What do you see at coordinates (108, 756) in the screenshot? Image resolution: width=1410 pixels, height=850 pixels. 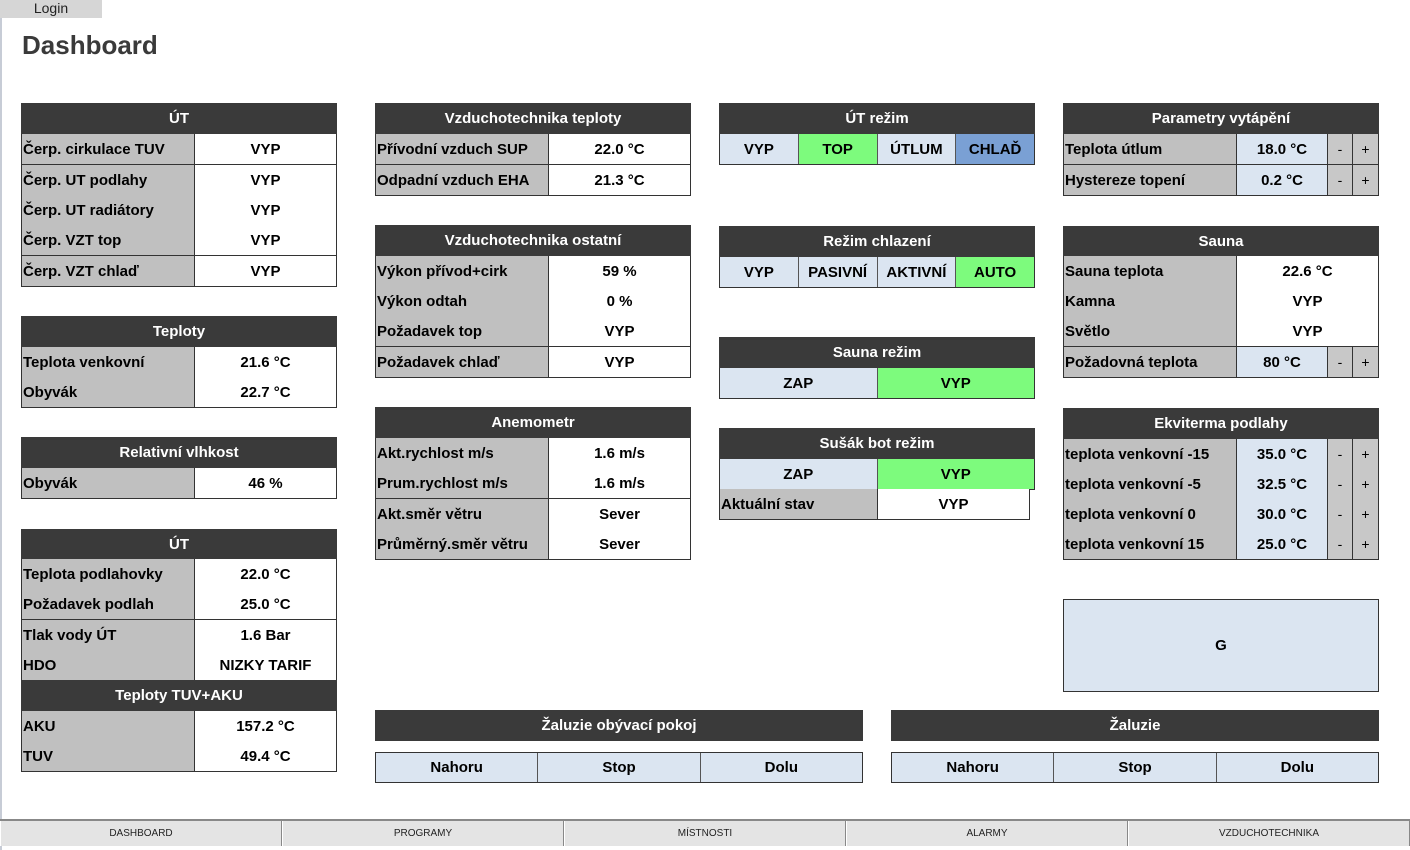 I see `row-label: TUV` at bounding box center [108, 756].